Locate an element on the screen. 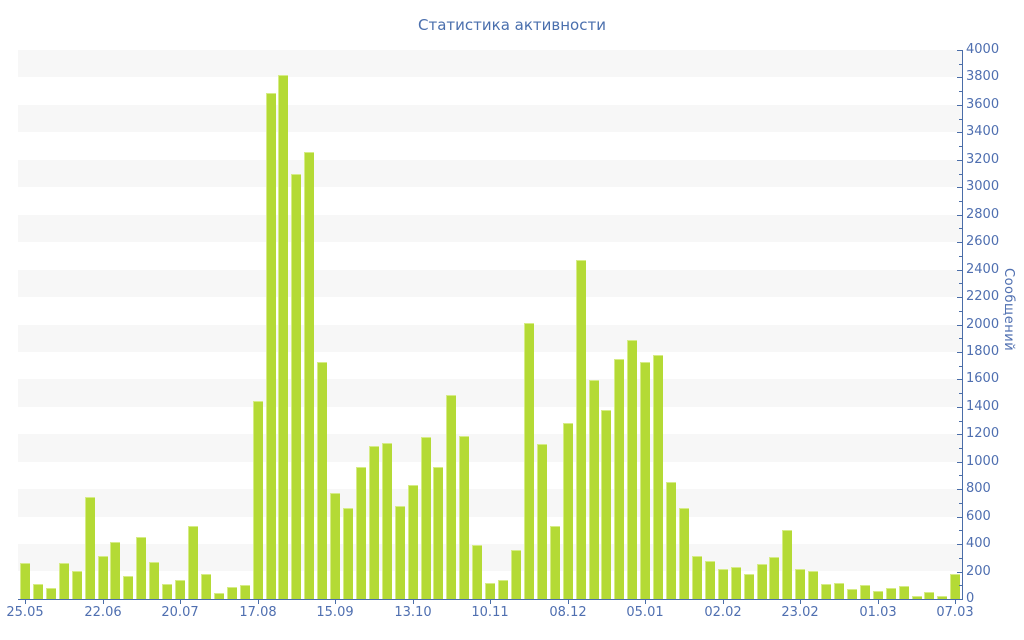 The width and height of the screenshot is (1024, 640). x-tick-label: 10.11 is located at coordinates (490, 612).